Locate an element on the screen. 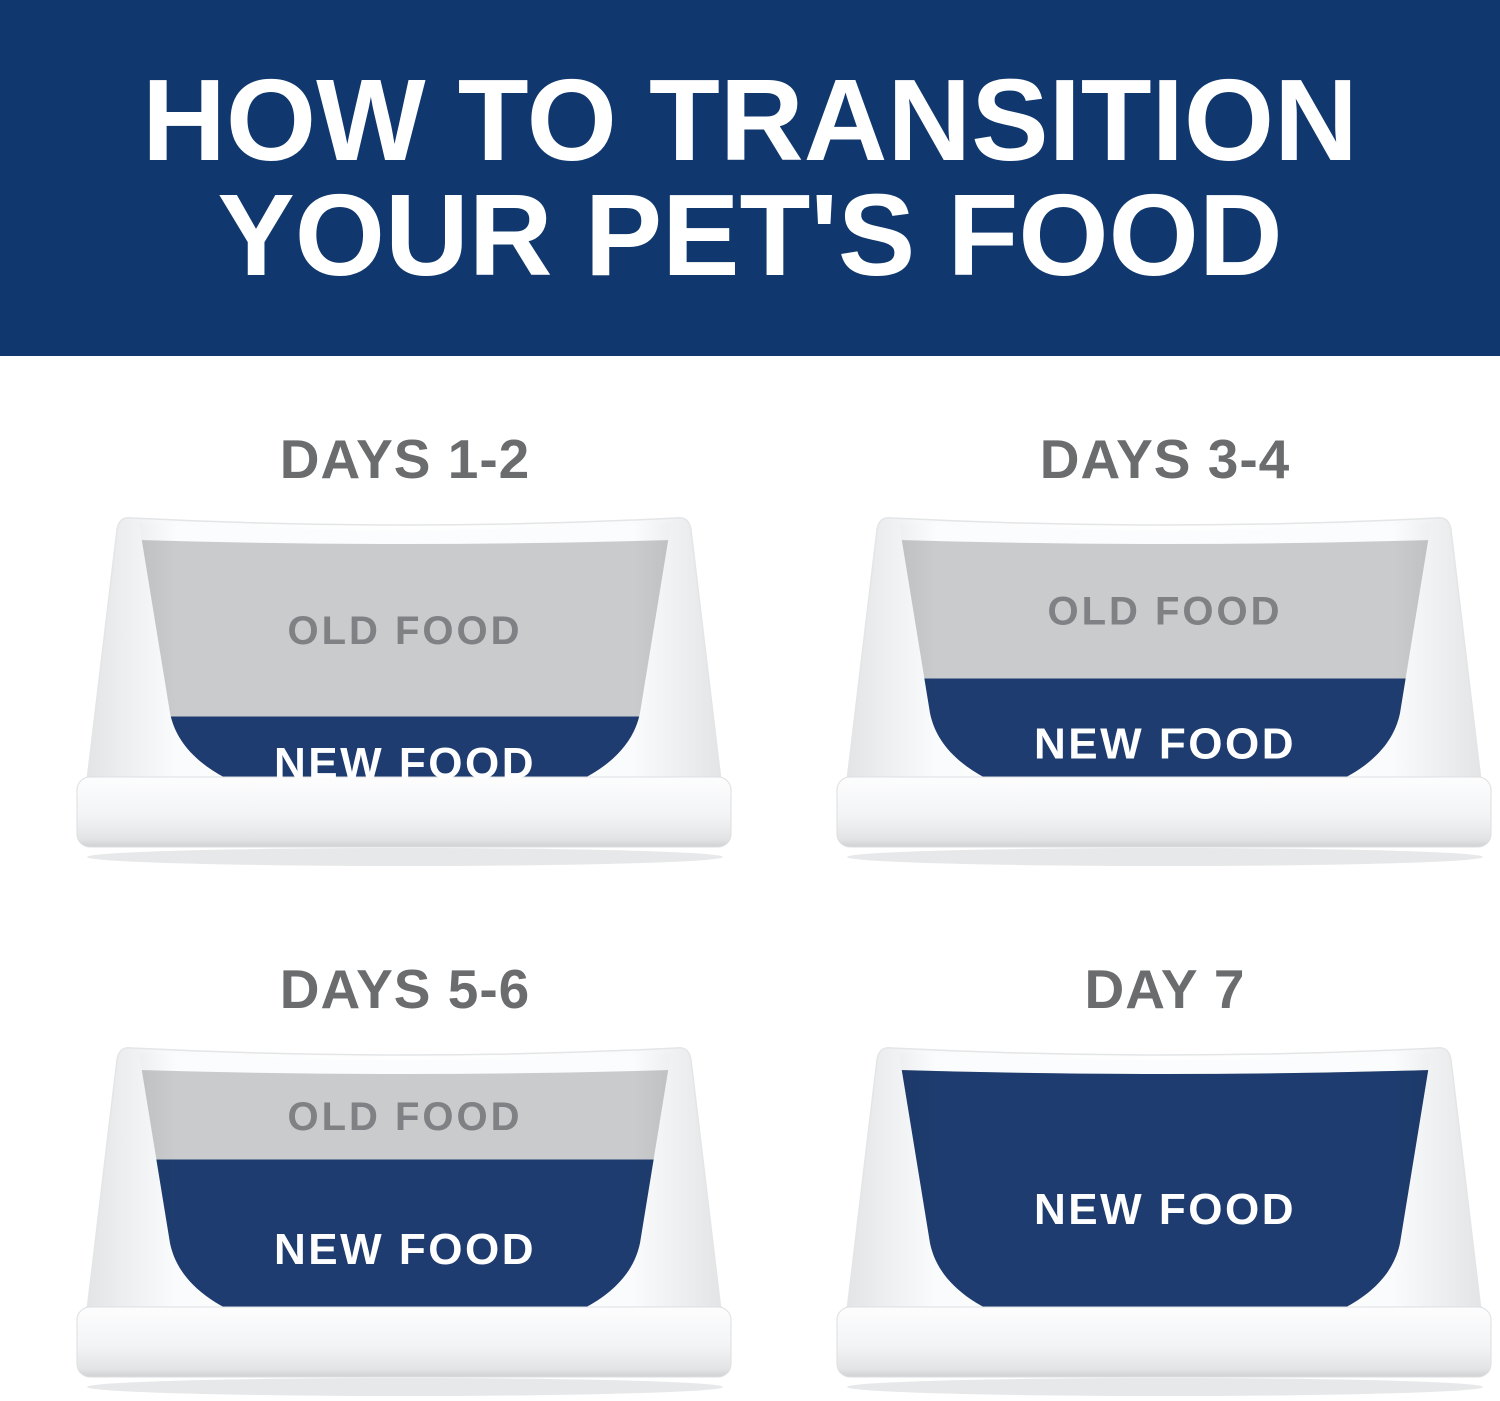 The height and width of the screenshot is (1401, 1500). day-panel-days-5-6: DAYS 5-6 OLD FOOD NEW FOOD is located at coordinates (405, 1180).